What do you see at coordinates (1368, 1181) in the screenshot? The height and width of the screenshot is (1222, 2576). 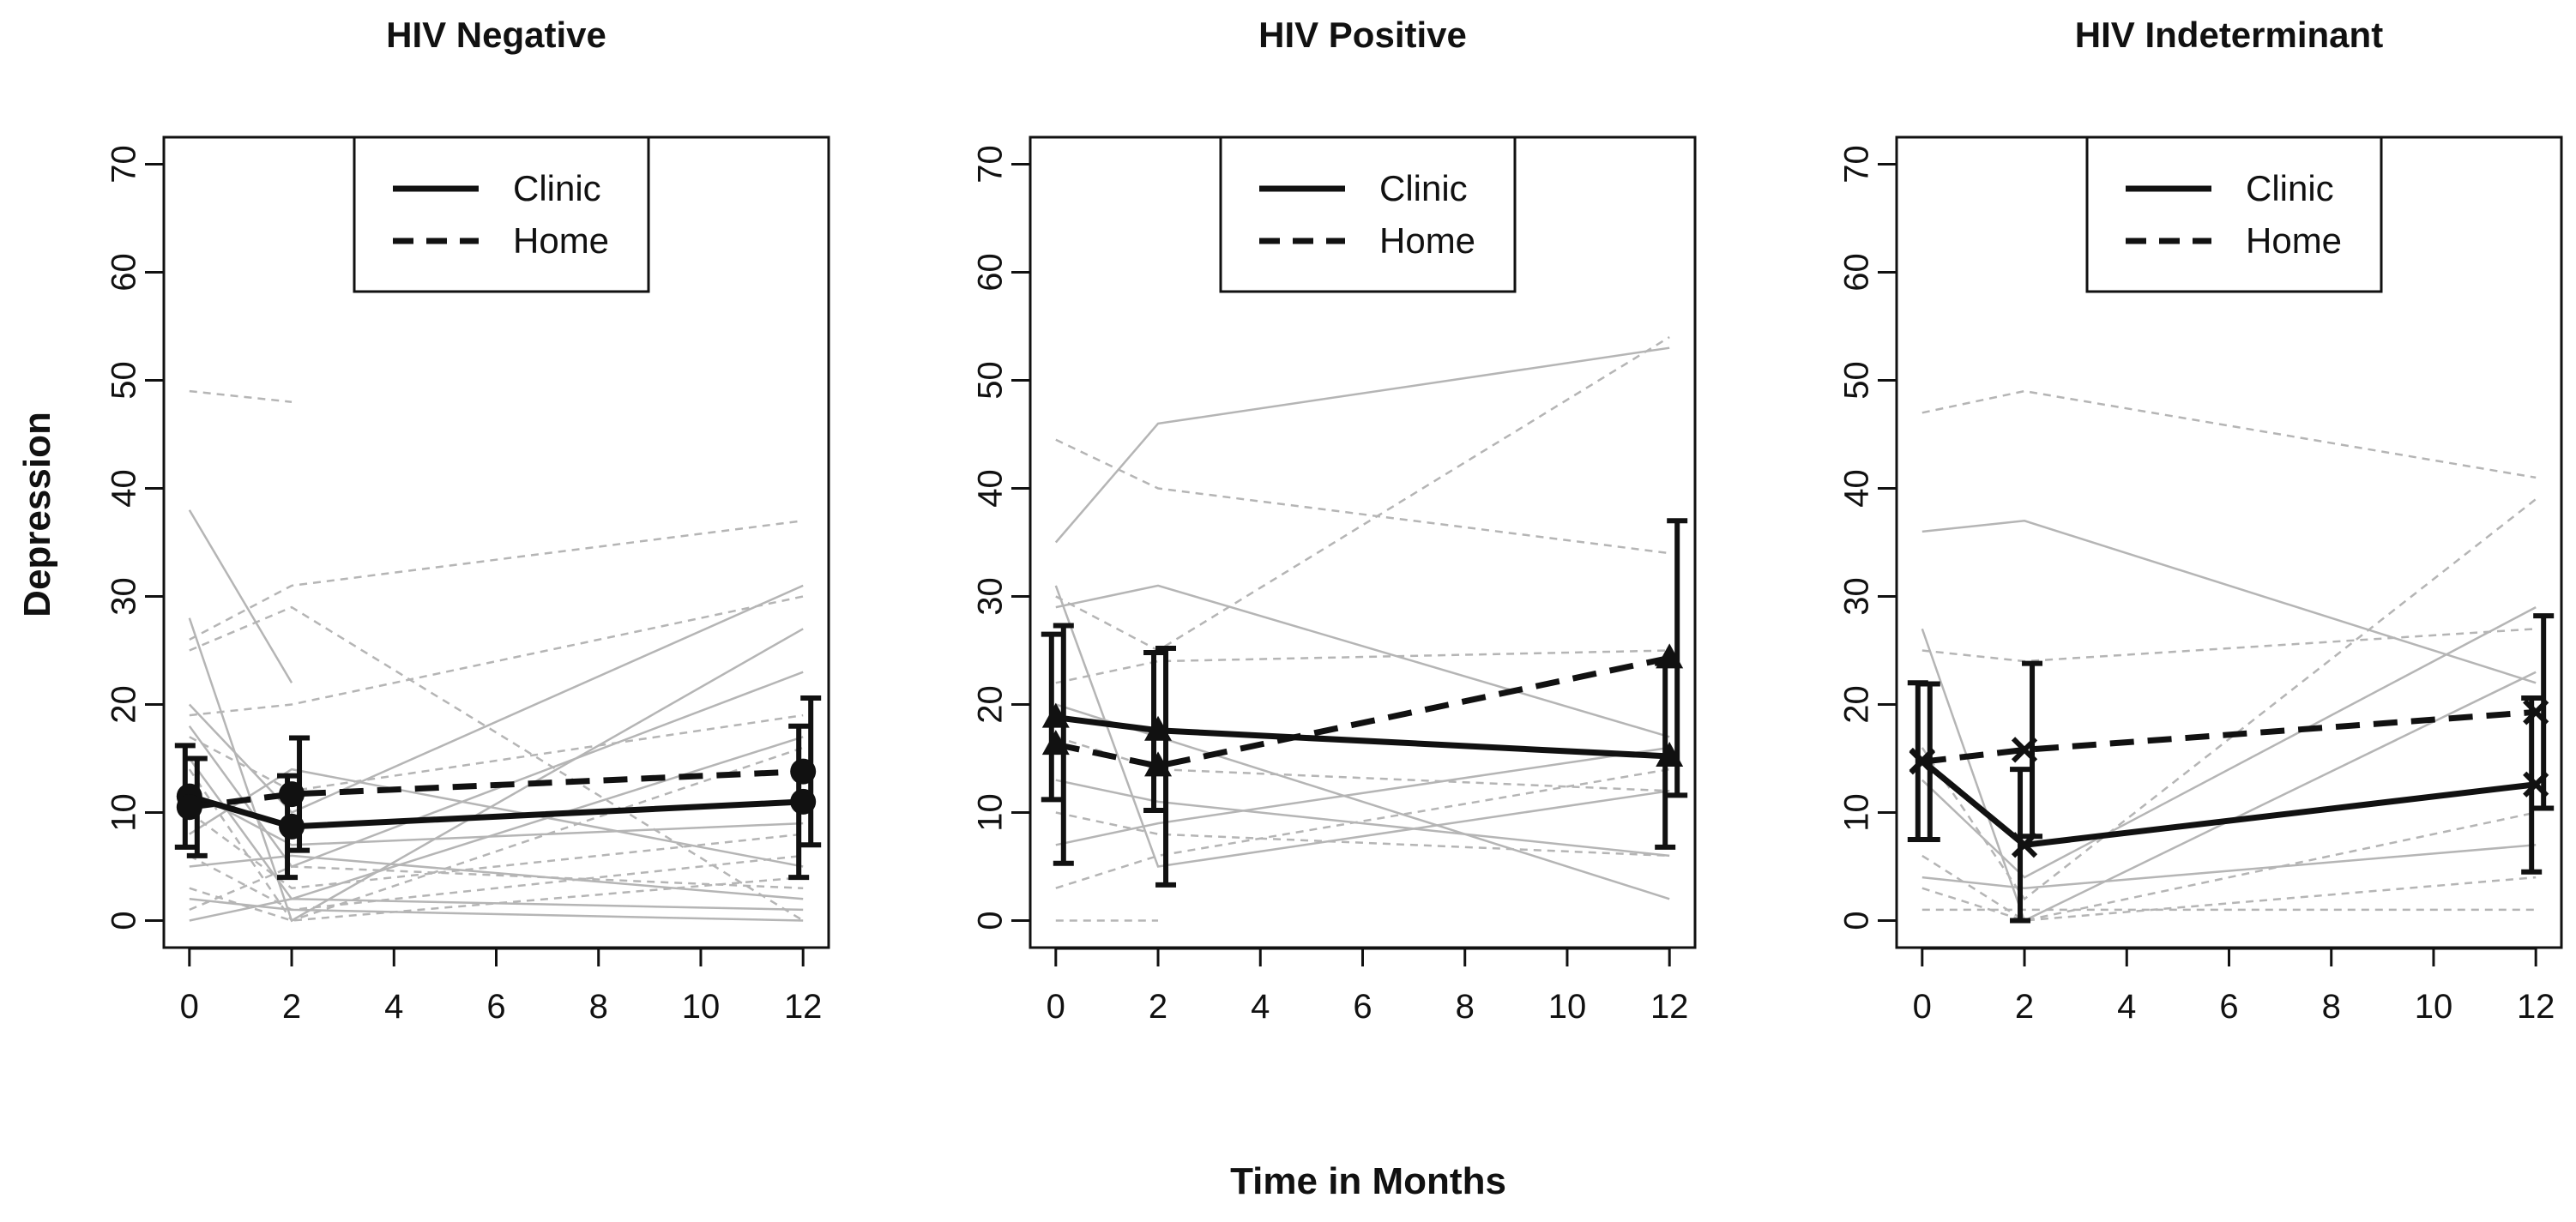 I see `x-axis-title: Time in Months` at bounding box center [1368, 1181].